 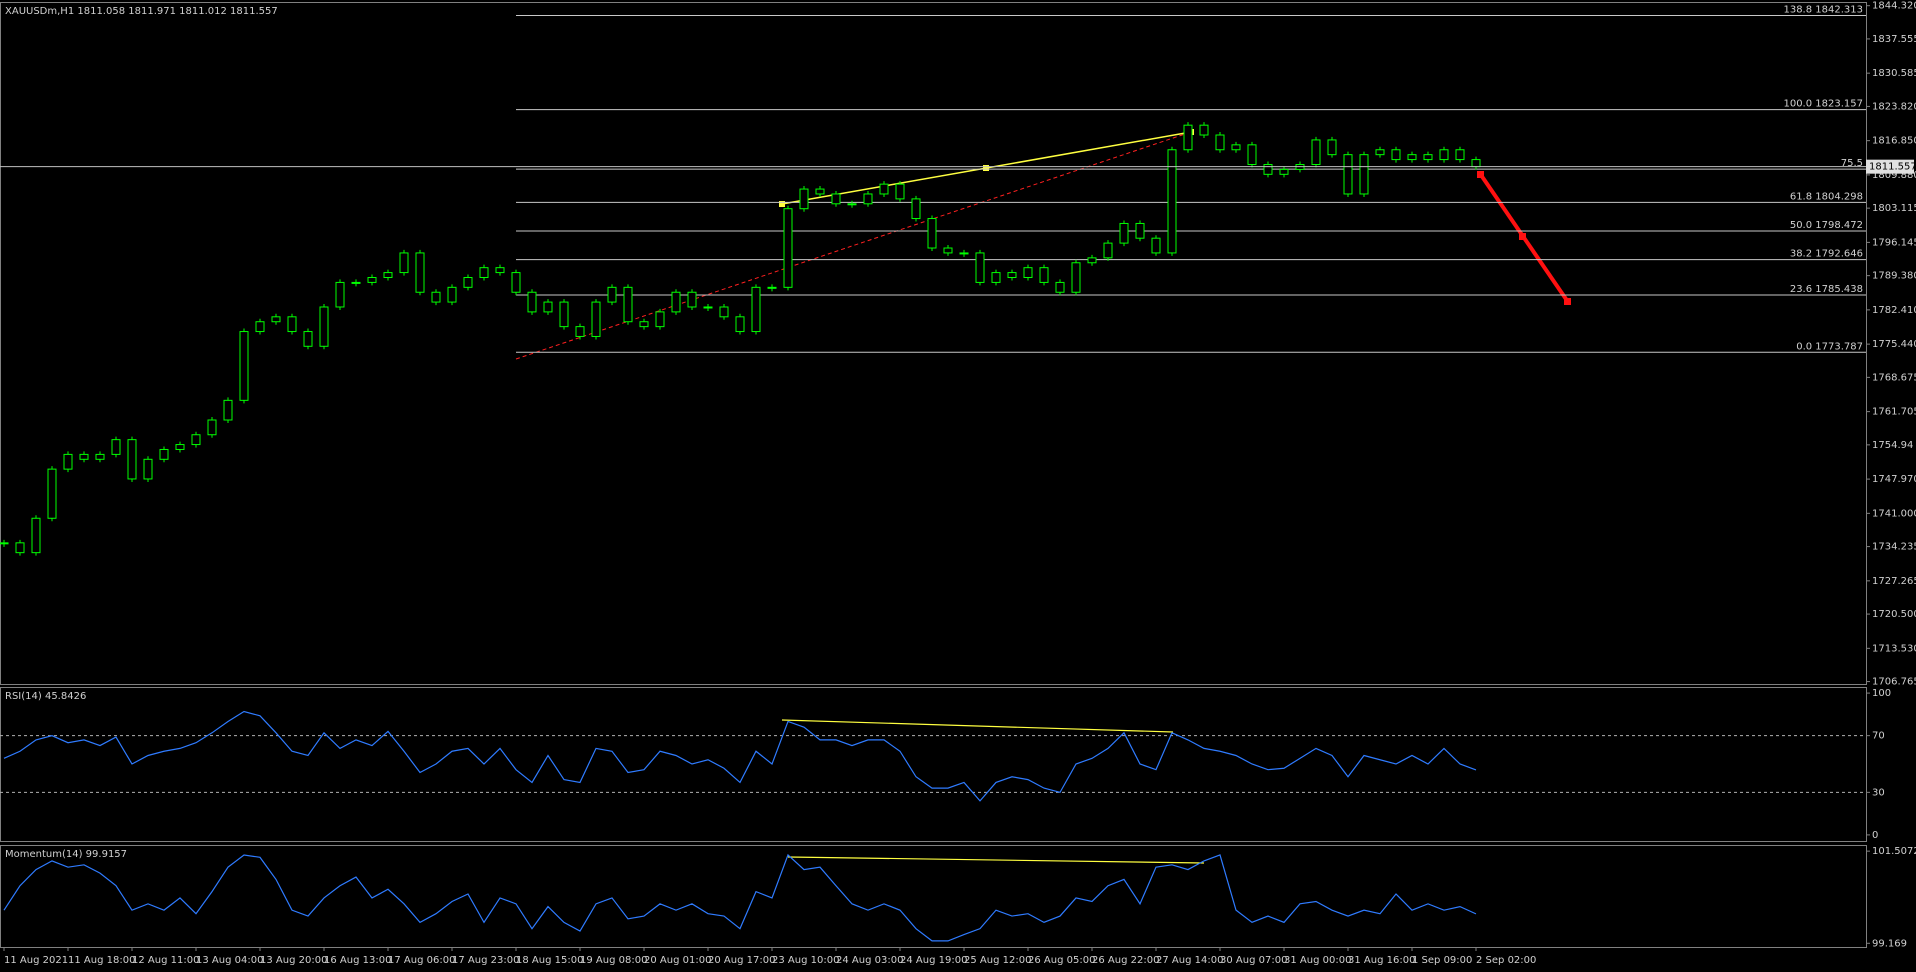 What do you see at coordinates (1894, 479) in the screenshot?
I see `y-tick-label: 1747.970` at bounding box center [1894, 479].